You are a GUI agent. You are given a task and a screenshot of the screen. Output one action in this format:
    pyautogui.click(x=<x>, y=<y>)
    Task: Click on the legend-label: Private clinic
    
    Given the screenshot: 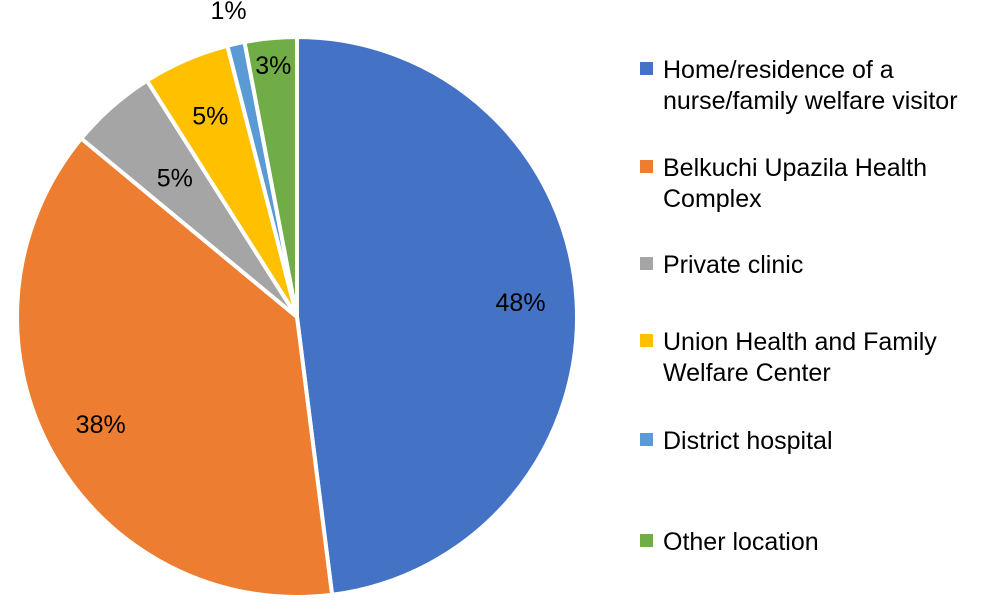 What is the action you would take?
    pyautogui.click(x=733, y=265)
    